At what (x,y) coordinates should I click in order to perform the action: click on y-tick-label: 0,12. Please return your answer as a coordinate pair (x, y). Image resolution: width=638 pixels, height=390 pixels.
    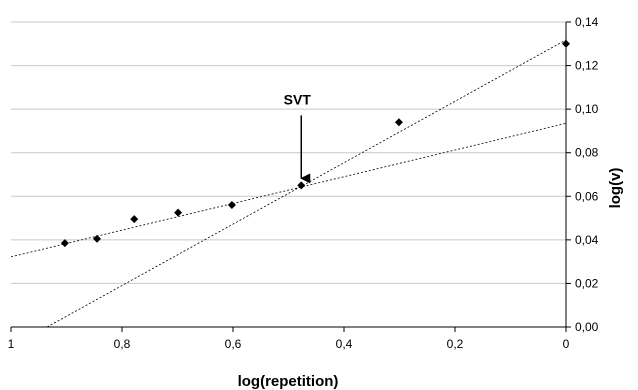
    Looking at the image, I should click on (587, 66).